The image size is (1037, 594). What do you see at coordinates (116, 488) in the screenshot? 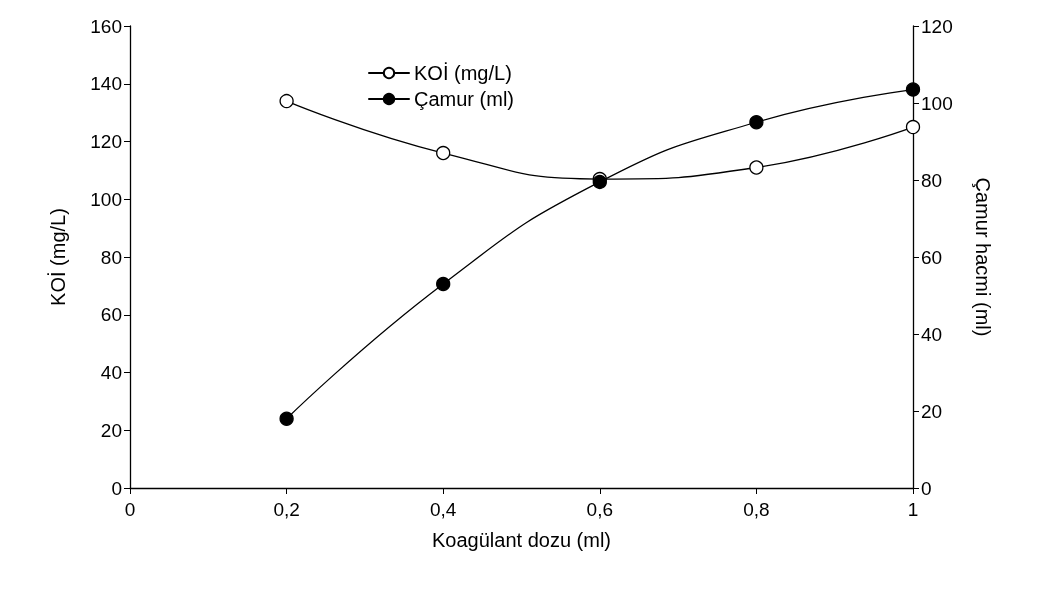
I see `y-tick-label: 0` at bounding box center [116, 488].